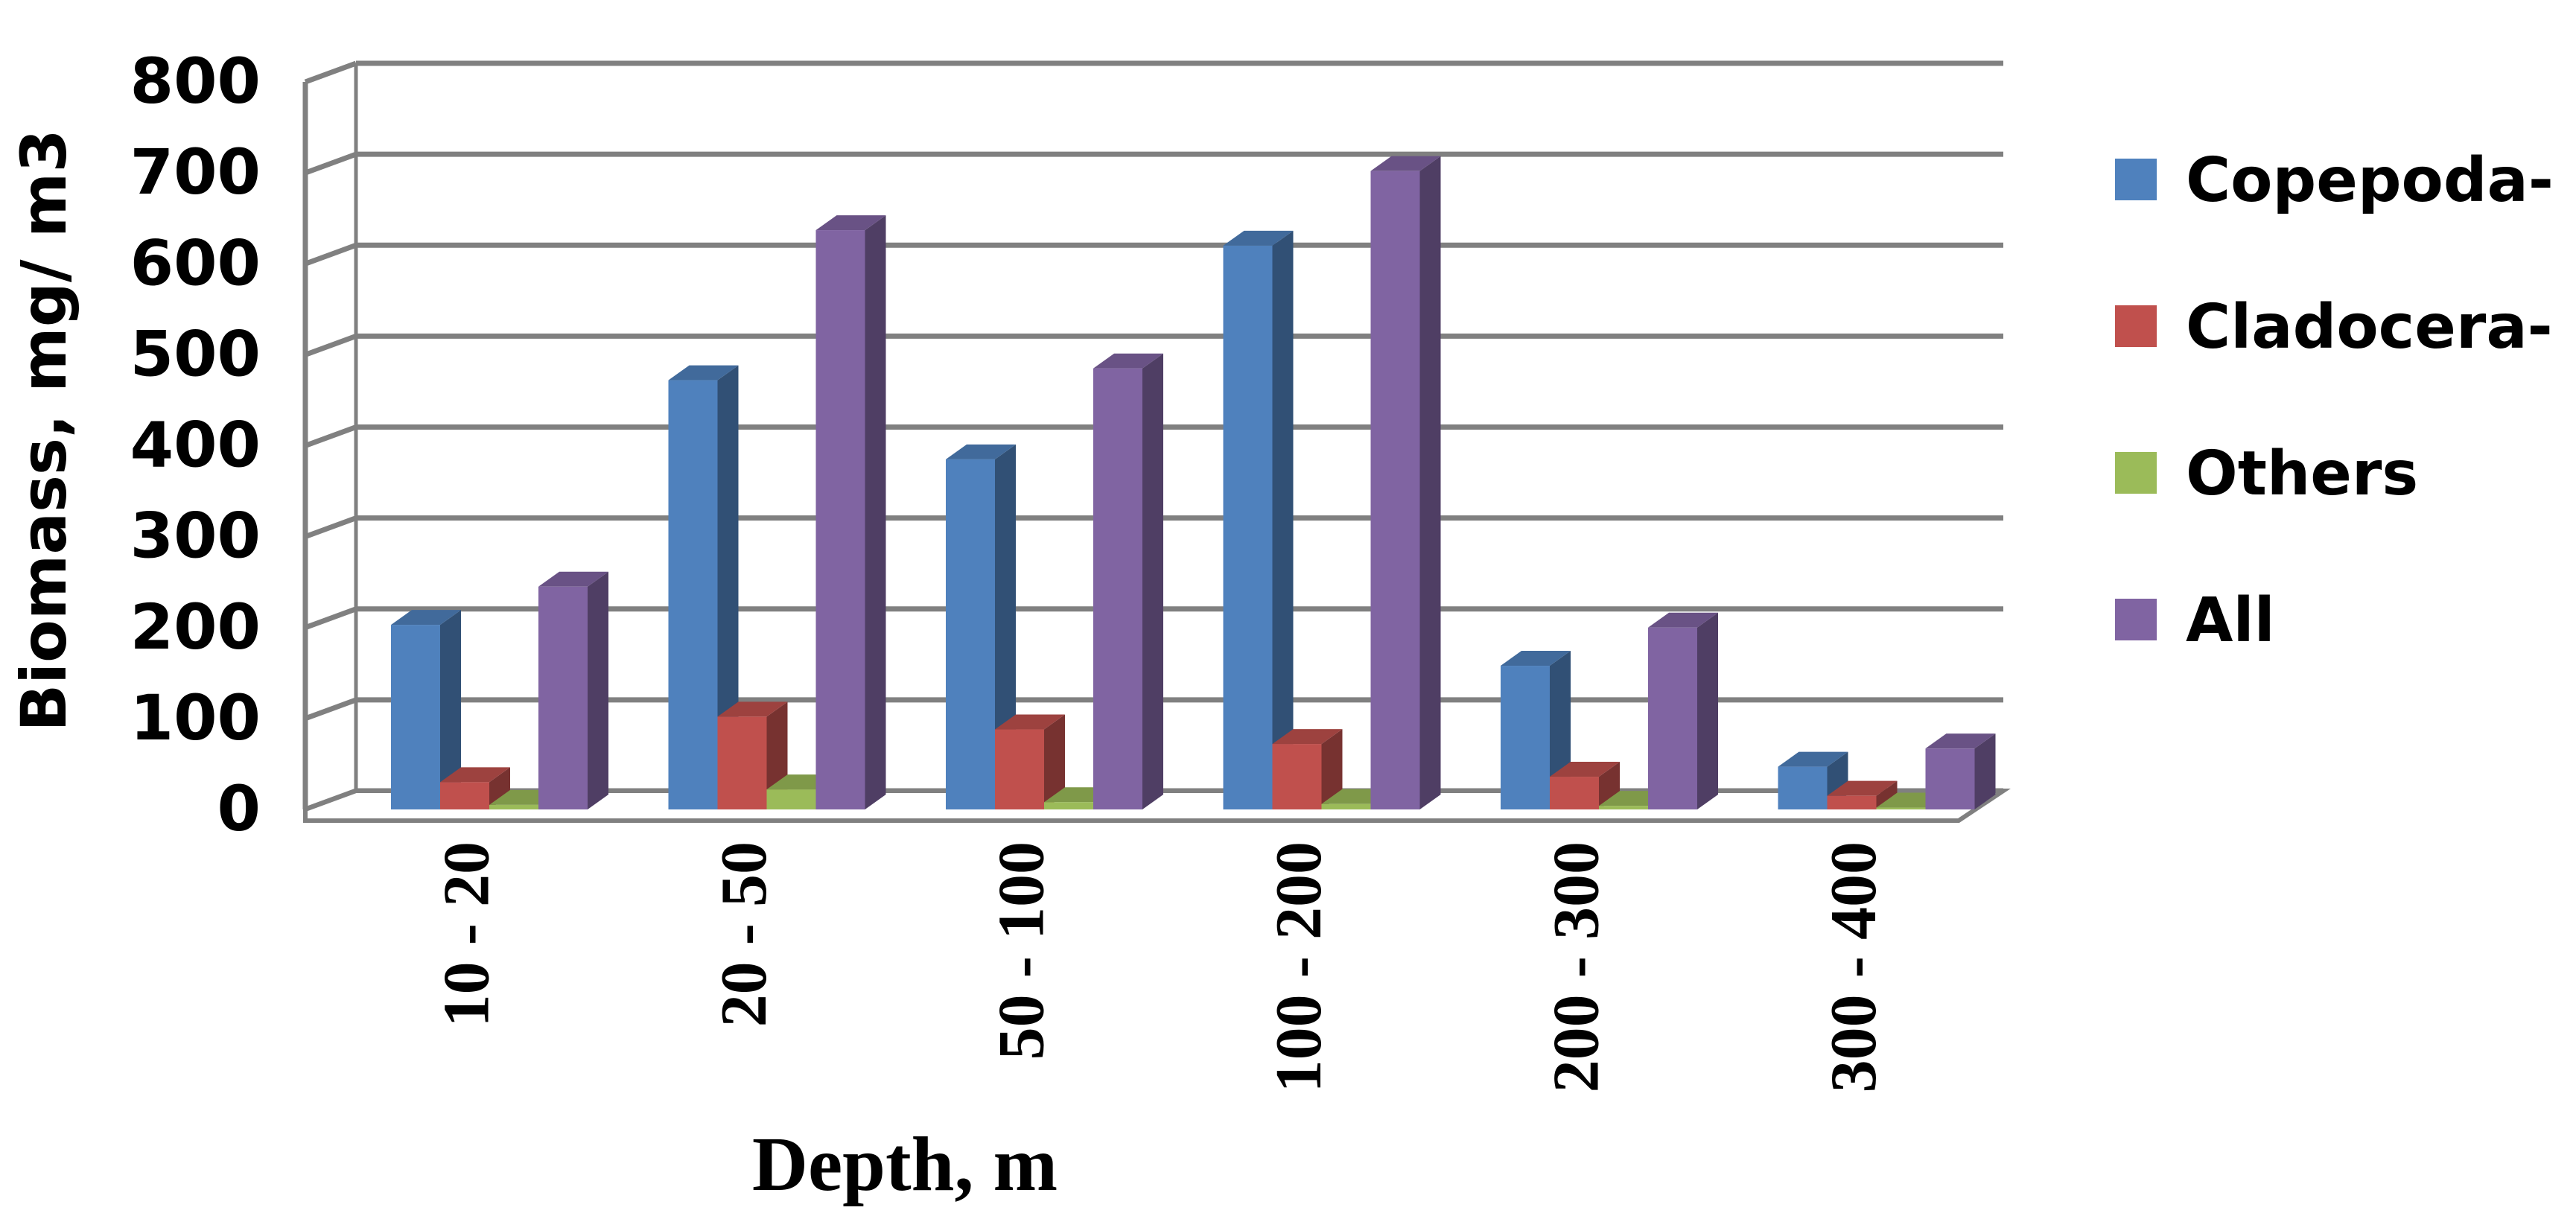 The width and height of the screenshot is (2576, 1219). I want to click on y-tick-label: 100, so click(195, 718).